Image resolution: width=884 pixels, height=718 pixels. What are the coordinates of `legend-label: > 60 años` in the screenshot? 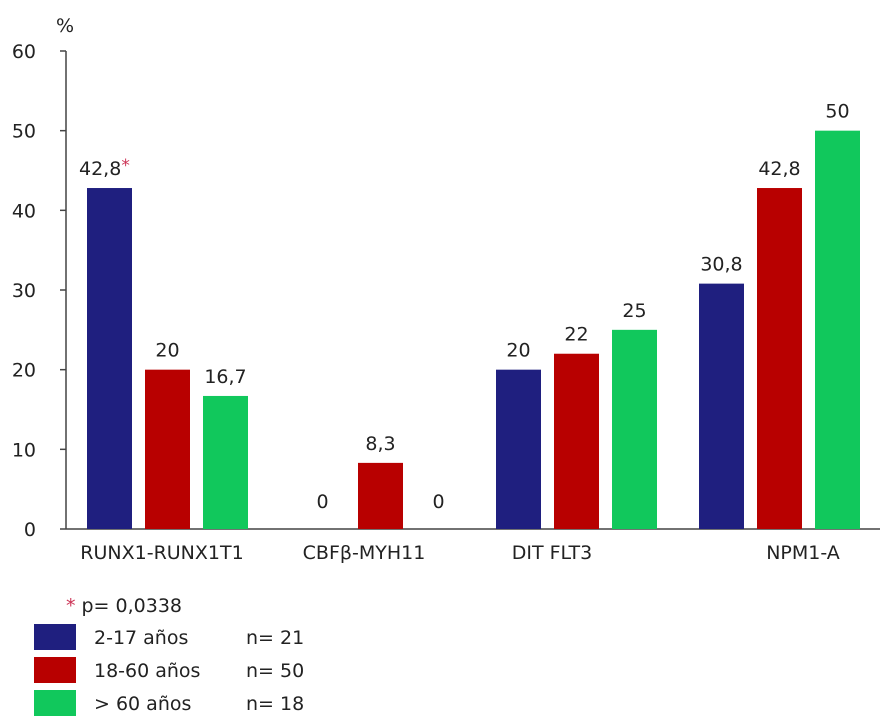 It's located at (143, 704).